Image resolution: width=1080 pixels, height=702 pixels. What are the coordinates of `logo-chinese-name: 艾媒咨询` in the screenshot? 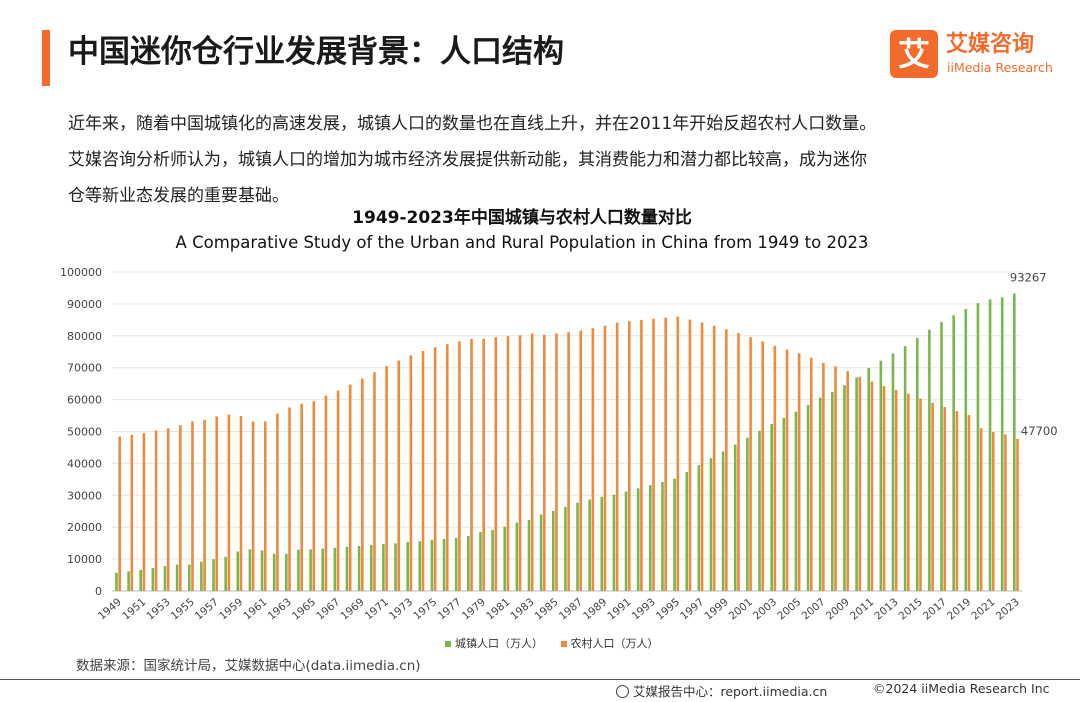 It's located at (990, 44).